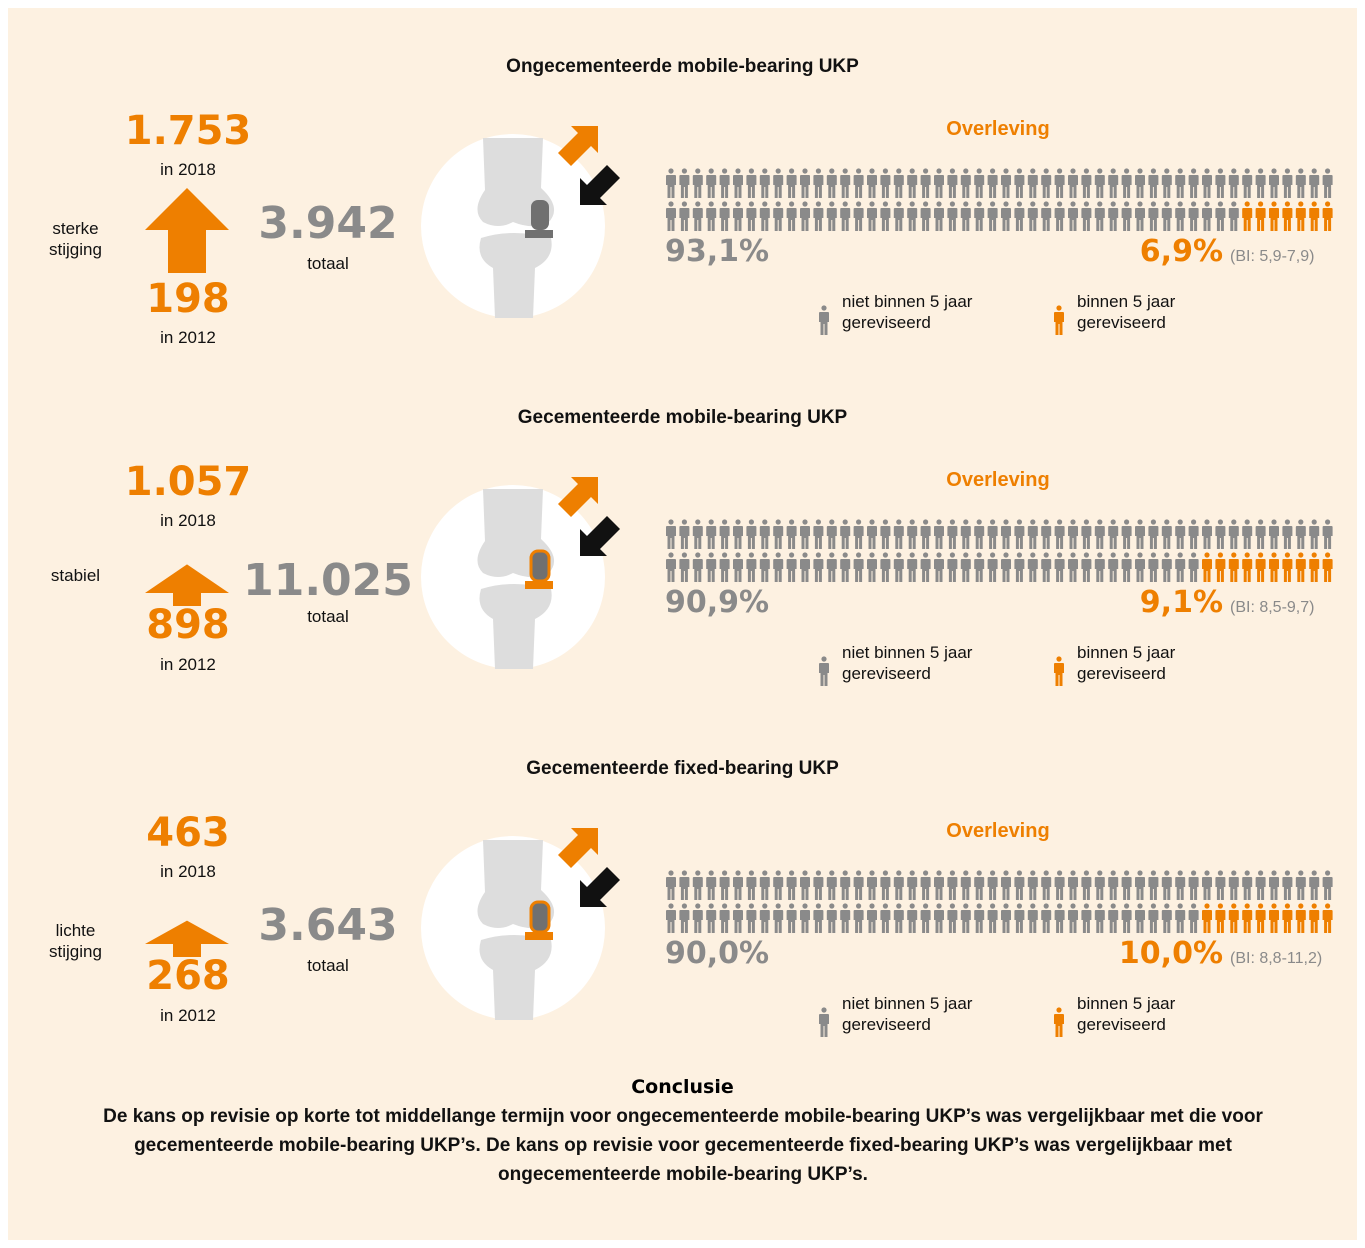  I want to click on value-2018: 1.753, so click(188, 131).